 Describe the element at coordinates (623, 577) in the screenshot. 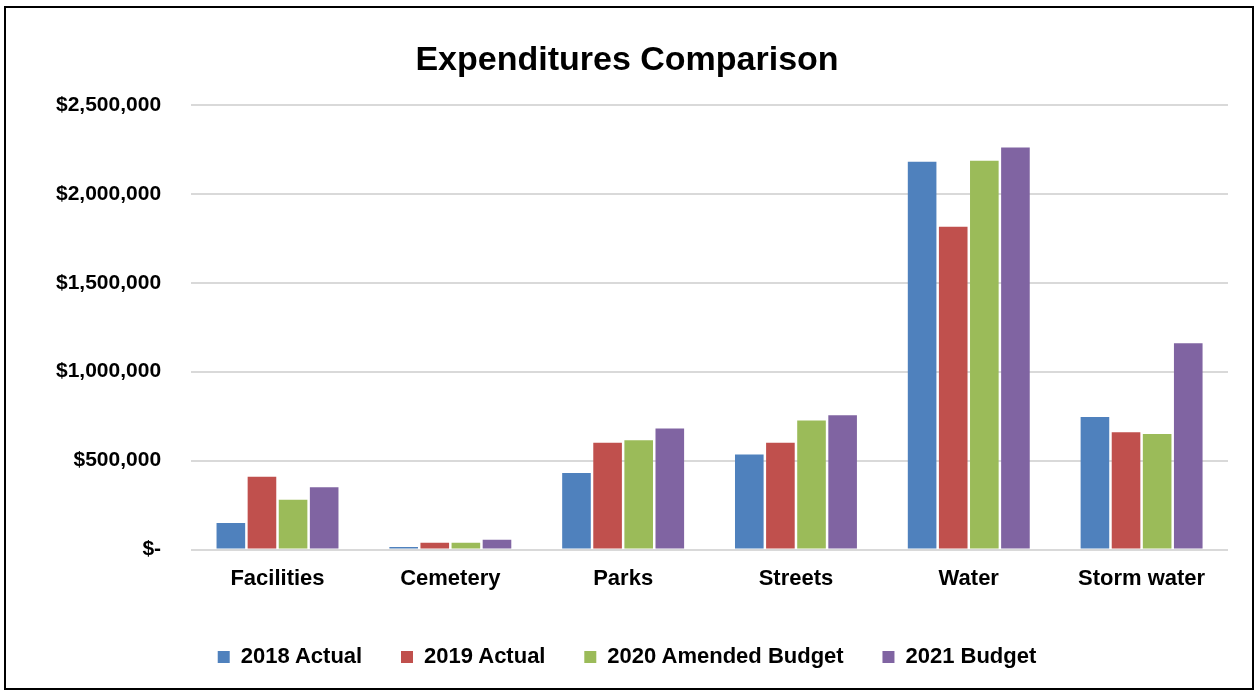

I see `x-tick-label: Parks` at that location.